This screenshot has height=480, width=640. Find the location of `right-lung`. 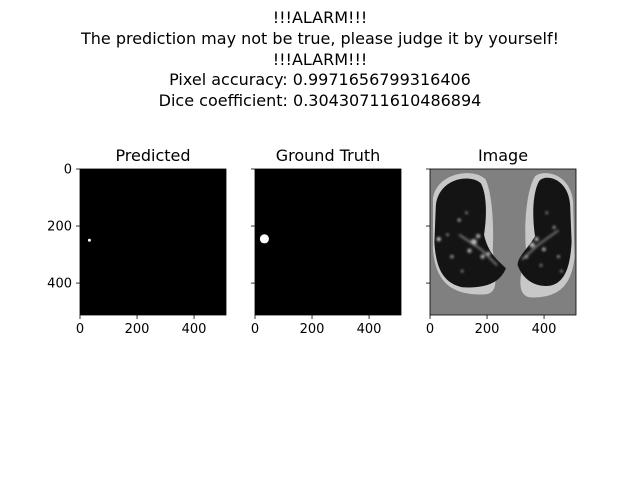

right-lung is located at coordinates (544, 231).